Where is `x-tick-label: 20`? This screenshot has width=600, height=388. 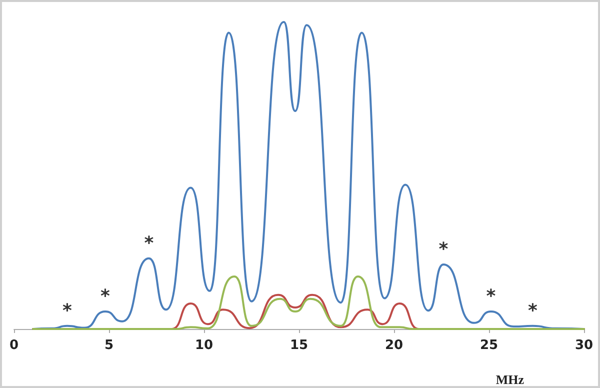 x-tick-label: 20 is located at coordinates (394, 345).